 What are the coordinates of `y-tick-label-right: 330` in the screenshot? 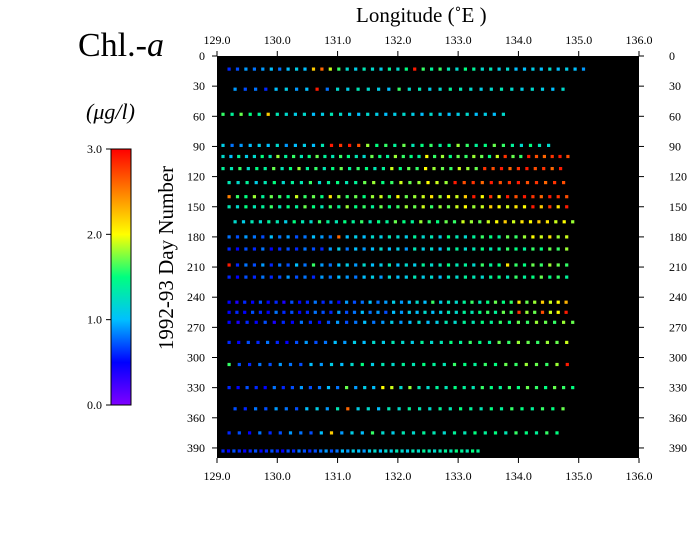 It's located at (678, 388).